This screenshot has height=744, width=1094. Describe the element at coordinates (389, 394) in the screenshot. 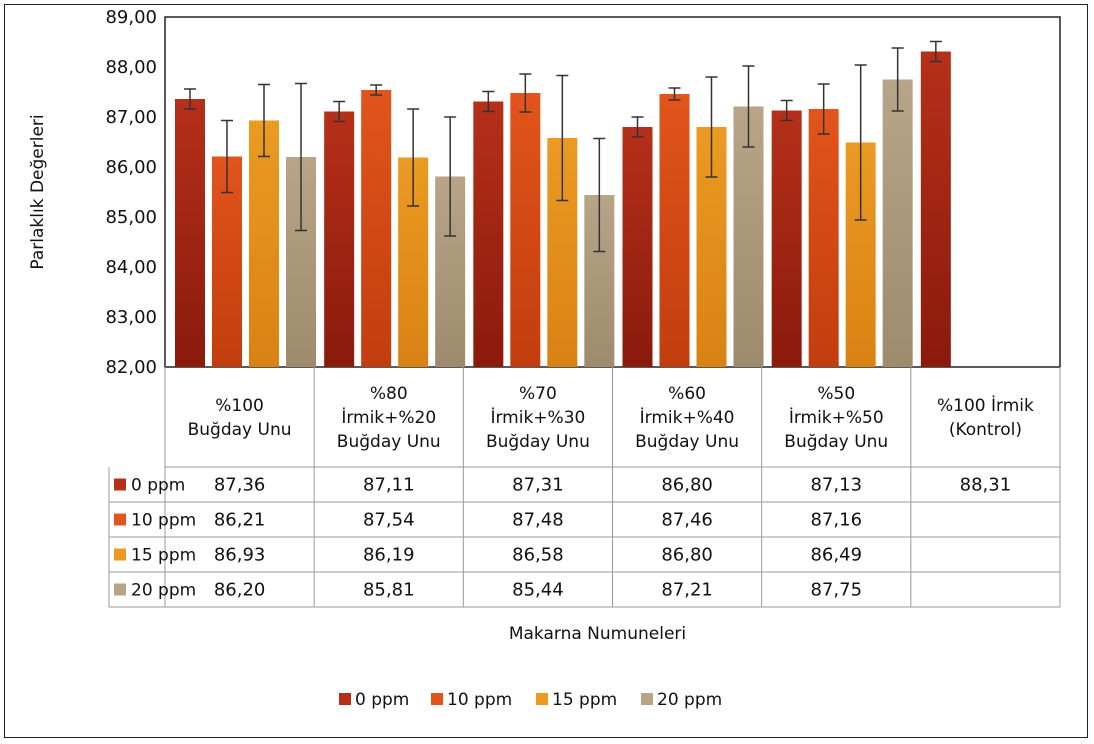

I see `category-label: %80` at that location.